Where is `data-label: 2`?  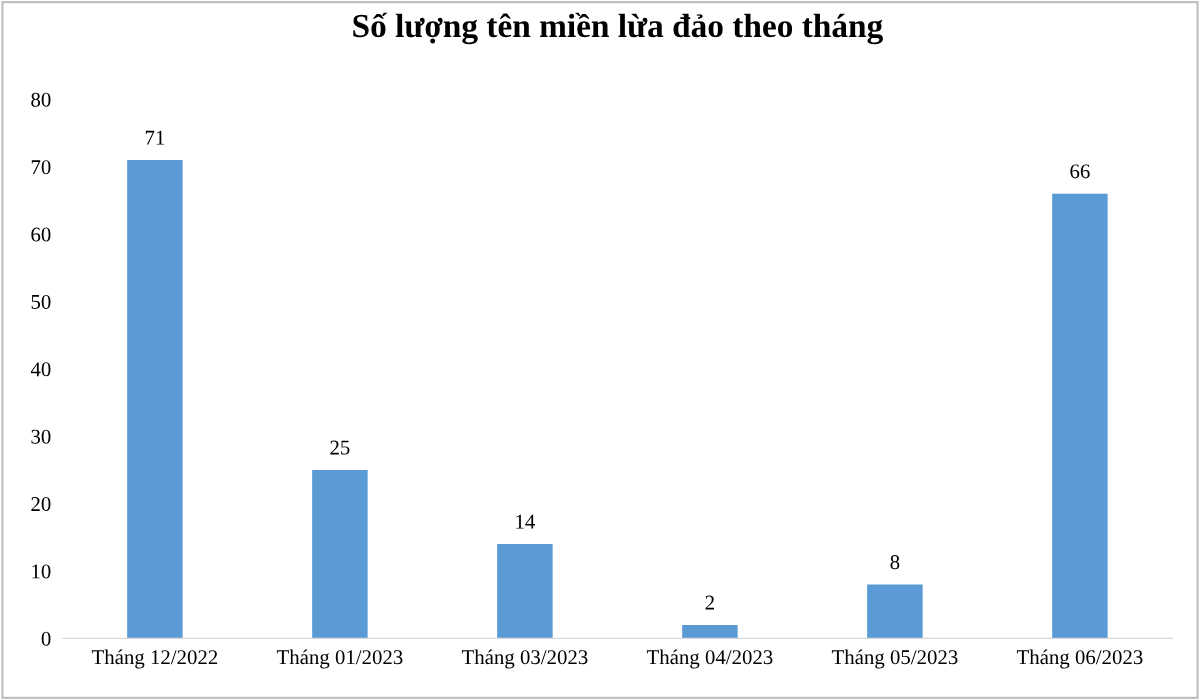
data-label: 2 is located at coordinates (709, 602).